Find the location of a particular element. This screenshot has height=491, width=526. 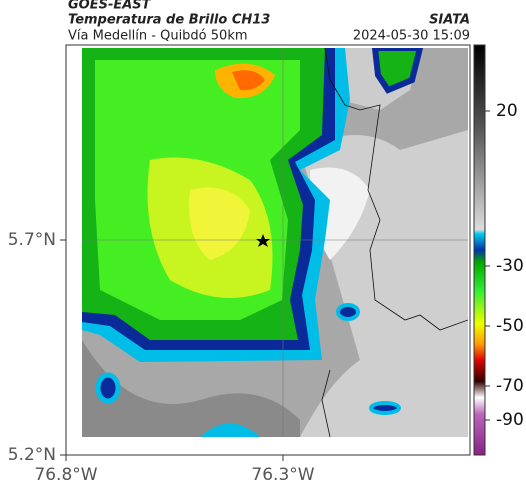

lon-tick-label: 76.8°W is located at coordinates (65, 475).